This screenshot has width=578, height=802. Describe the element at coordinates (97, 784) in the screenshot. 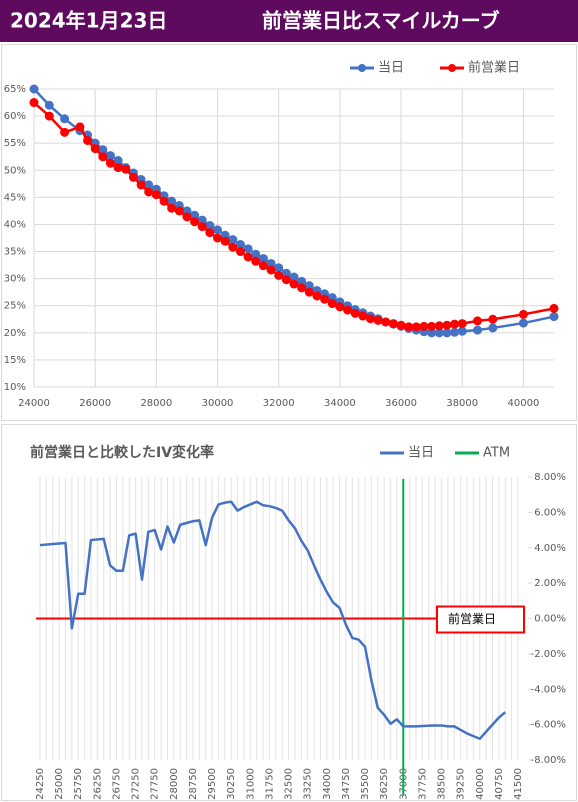

I see `x-tick-label: 26250` at that location.